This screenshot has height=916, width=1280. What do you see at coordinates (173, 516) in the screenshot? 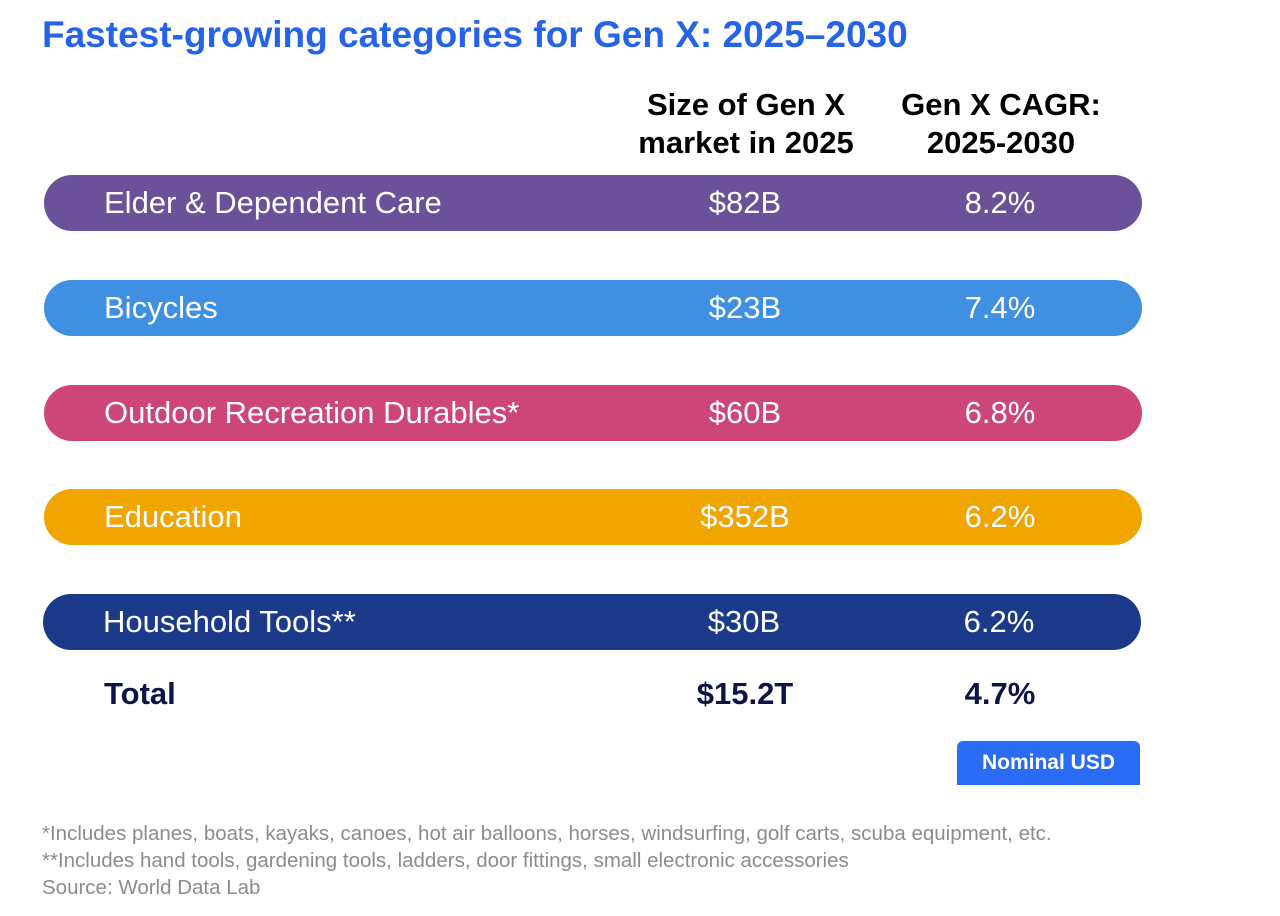
I see `row-category: Education` at bounding box center [173, 516].